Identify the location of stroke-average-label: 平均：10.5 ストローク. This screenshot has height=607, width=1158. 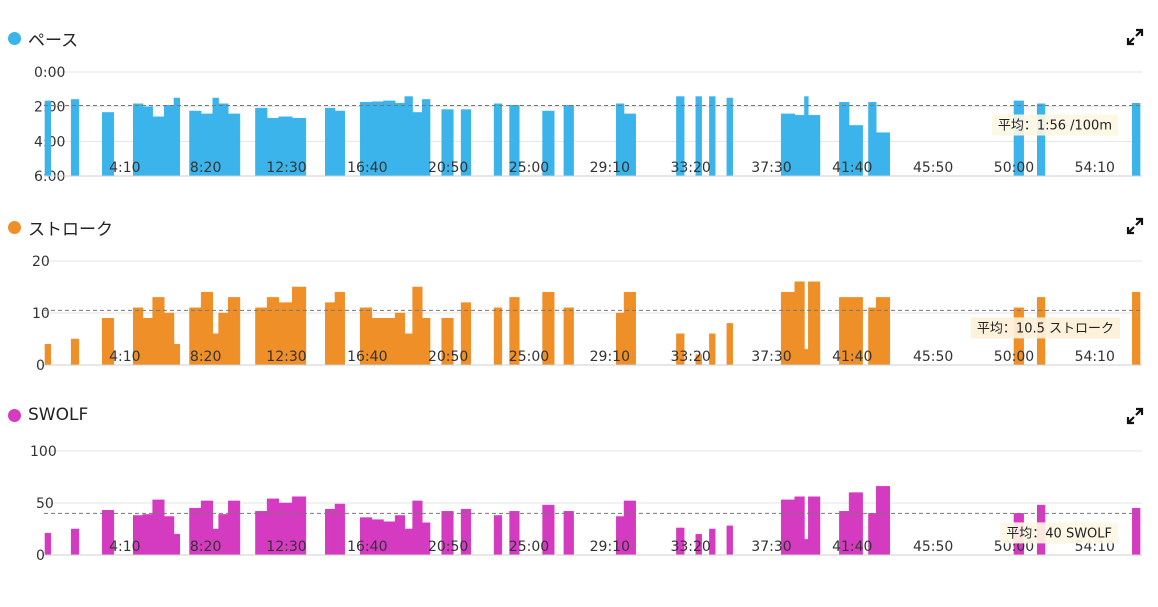
(1045, 328).